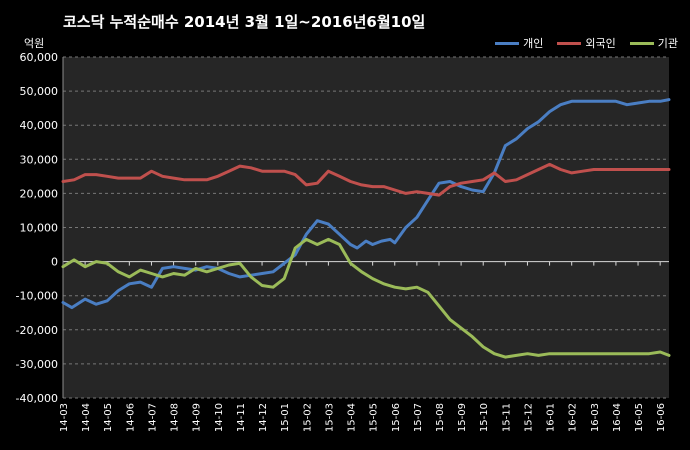 This screenshot has height=450, width=690. I want to click on x-tick-label: 14-07, so click(152, 417).